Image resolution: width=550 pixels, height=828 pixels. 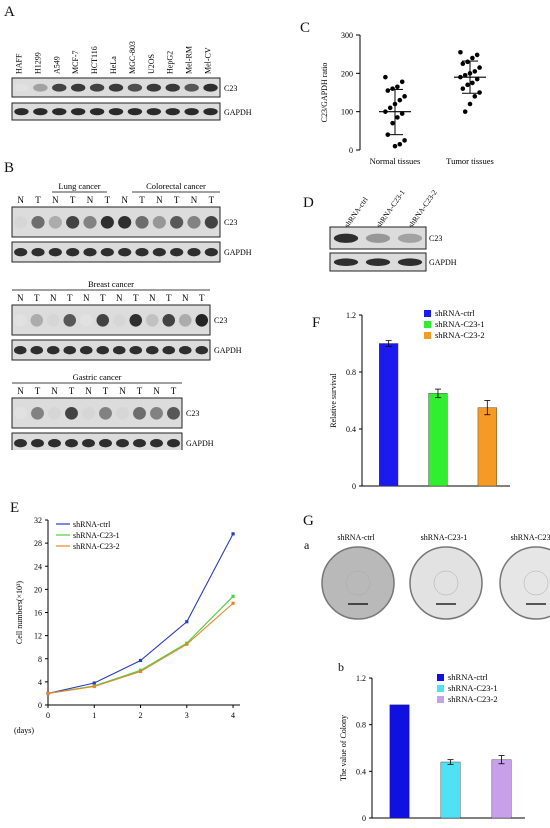 What do you see at coordinates (132, 57) in the screenshot?
I see `lane-label: MGC-803` at bounding box center [132, 57].